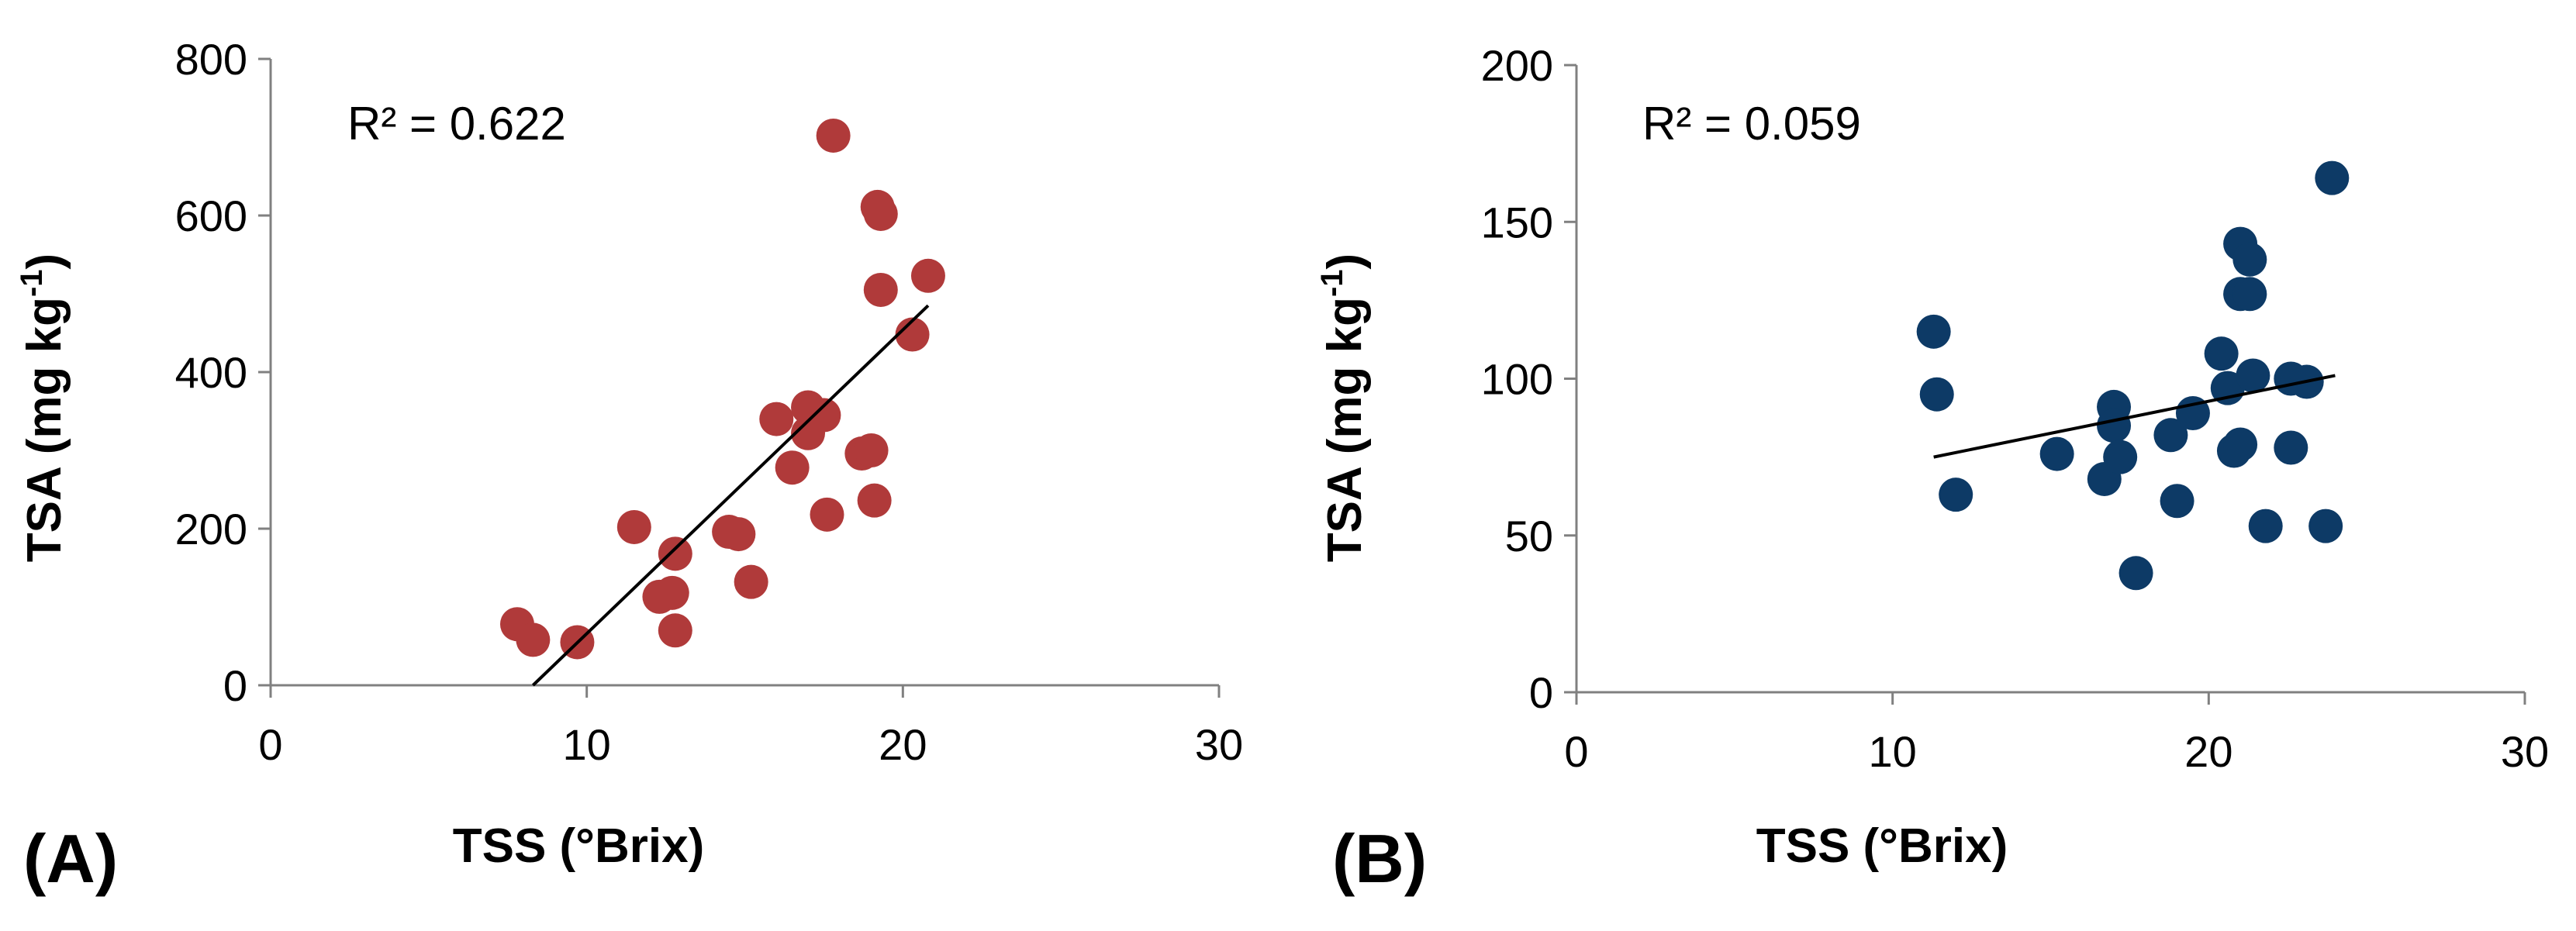 Image resolution: width=2576 pixels, height=931 pixels. Describe the element at coordinates (211, 529) in the screenshot. I see `y-tick-label-a: 200` at that location.